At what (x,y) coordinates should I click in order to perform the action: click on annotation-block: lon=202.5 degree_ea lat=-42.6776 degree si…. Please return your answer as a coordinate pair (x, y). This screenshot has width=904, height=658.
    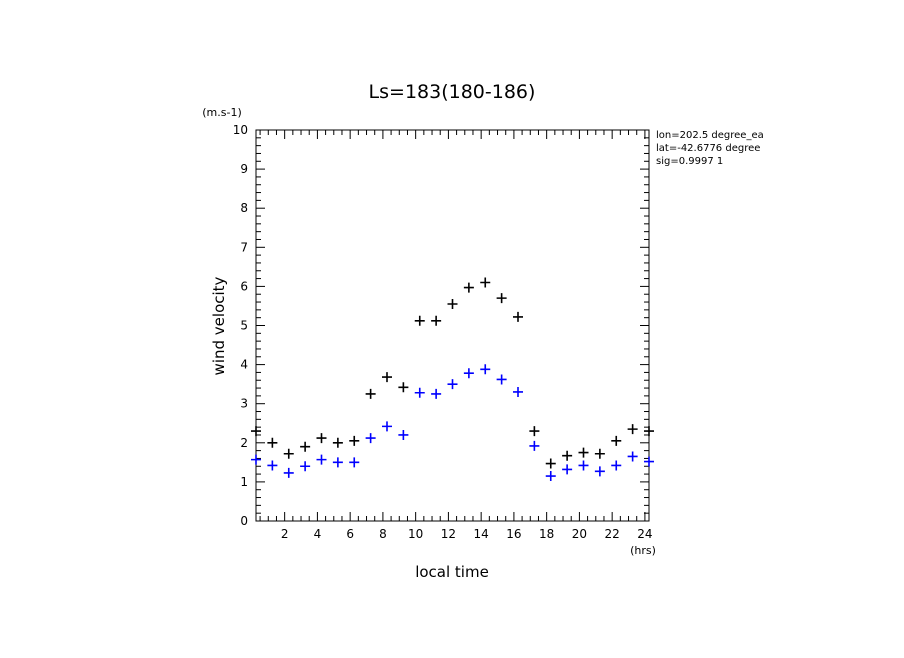
    Looking at the image, I should click on (710, 148).